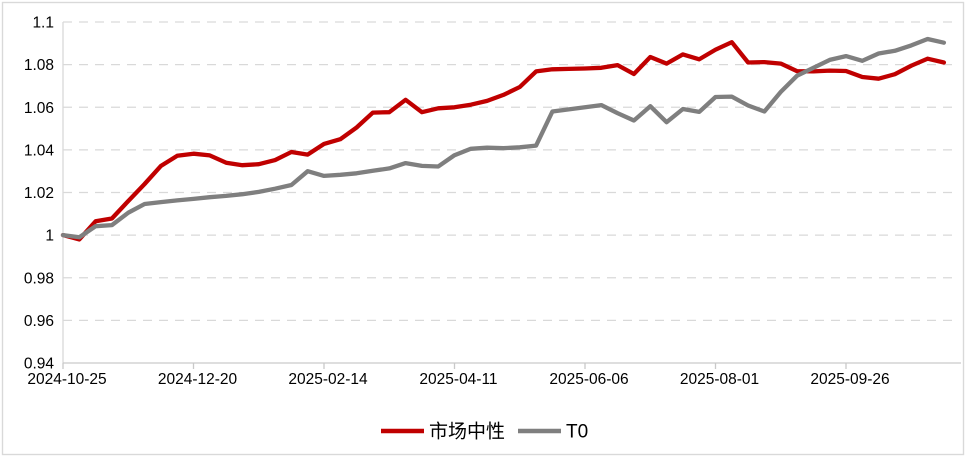 Image resolution: width=968 pixels, height=461 pixels. What do you see at coordinates (467, 432) in the screenshot?
I see `legend-label-0: 市场中性` at bounding box center [467, 432].